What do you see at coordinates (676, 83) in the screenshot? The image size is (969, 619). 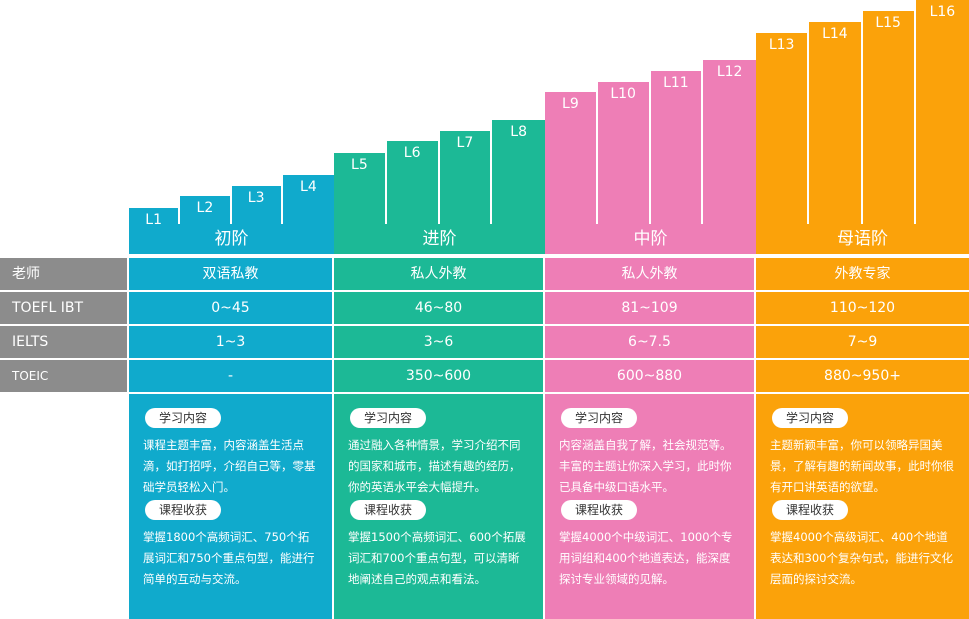 I see `level-step-label: L11` at bounding box center [676, 83].